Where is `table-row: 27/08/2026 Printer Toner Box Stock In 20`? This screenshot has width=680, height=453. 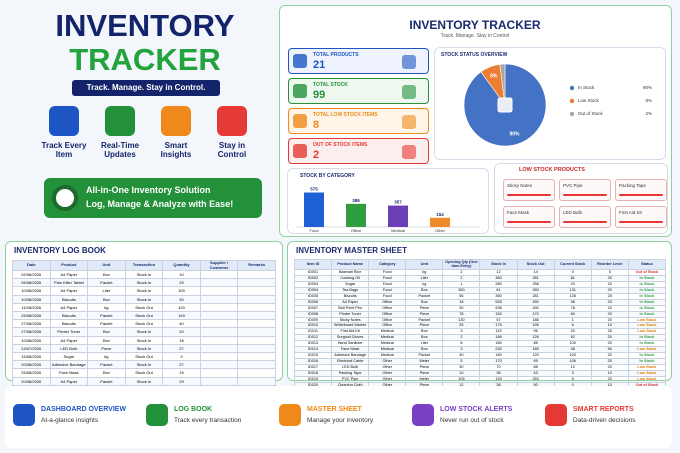
table-row: 27/08/2026 Printer Toner Box Stock In 20 is located at coordinates (144, 332).